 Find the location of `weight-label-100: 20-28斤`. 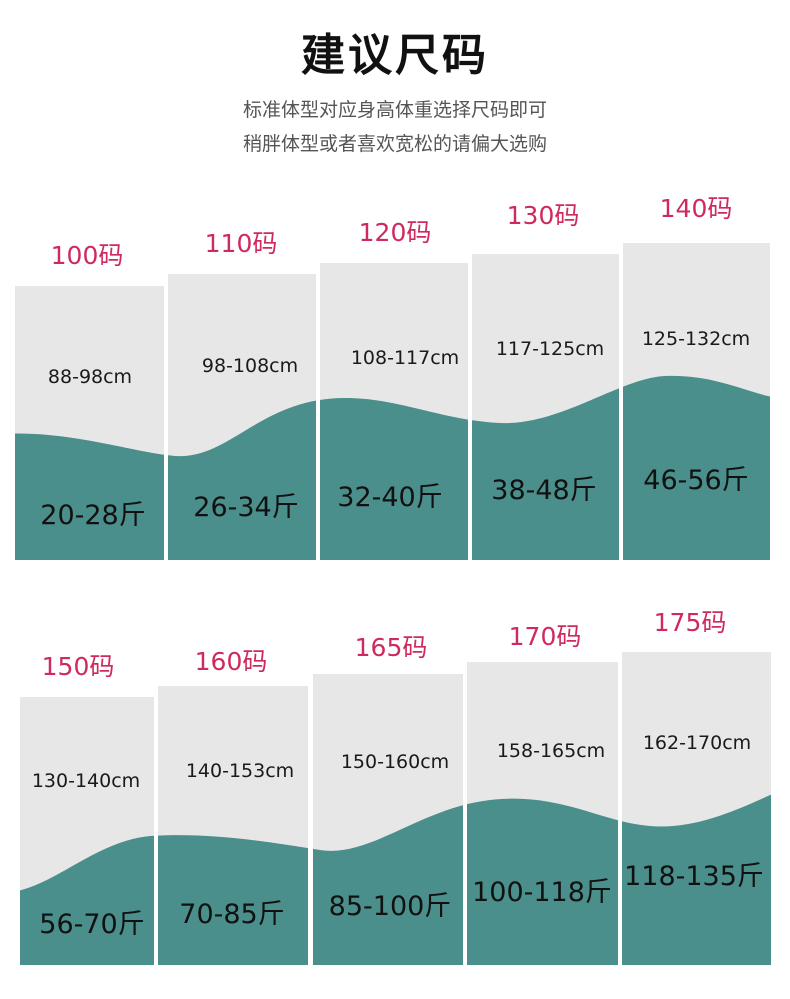

weight-label-100: 20-28斤 is located at coordinates (93, 515).